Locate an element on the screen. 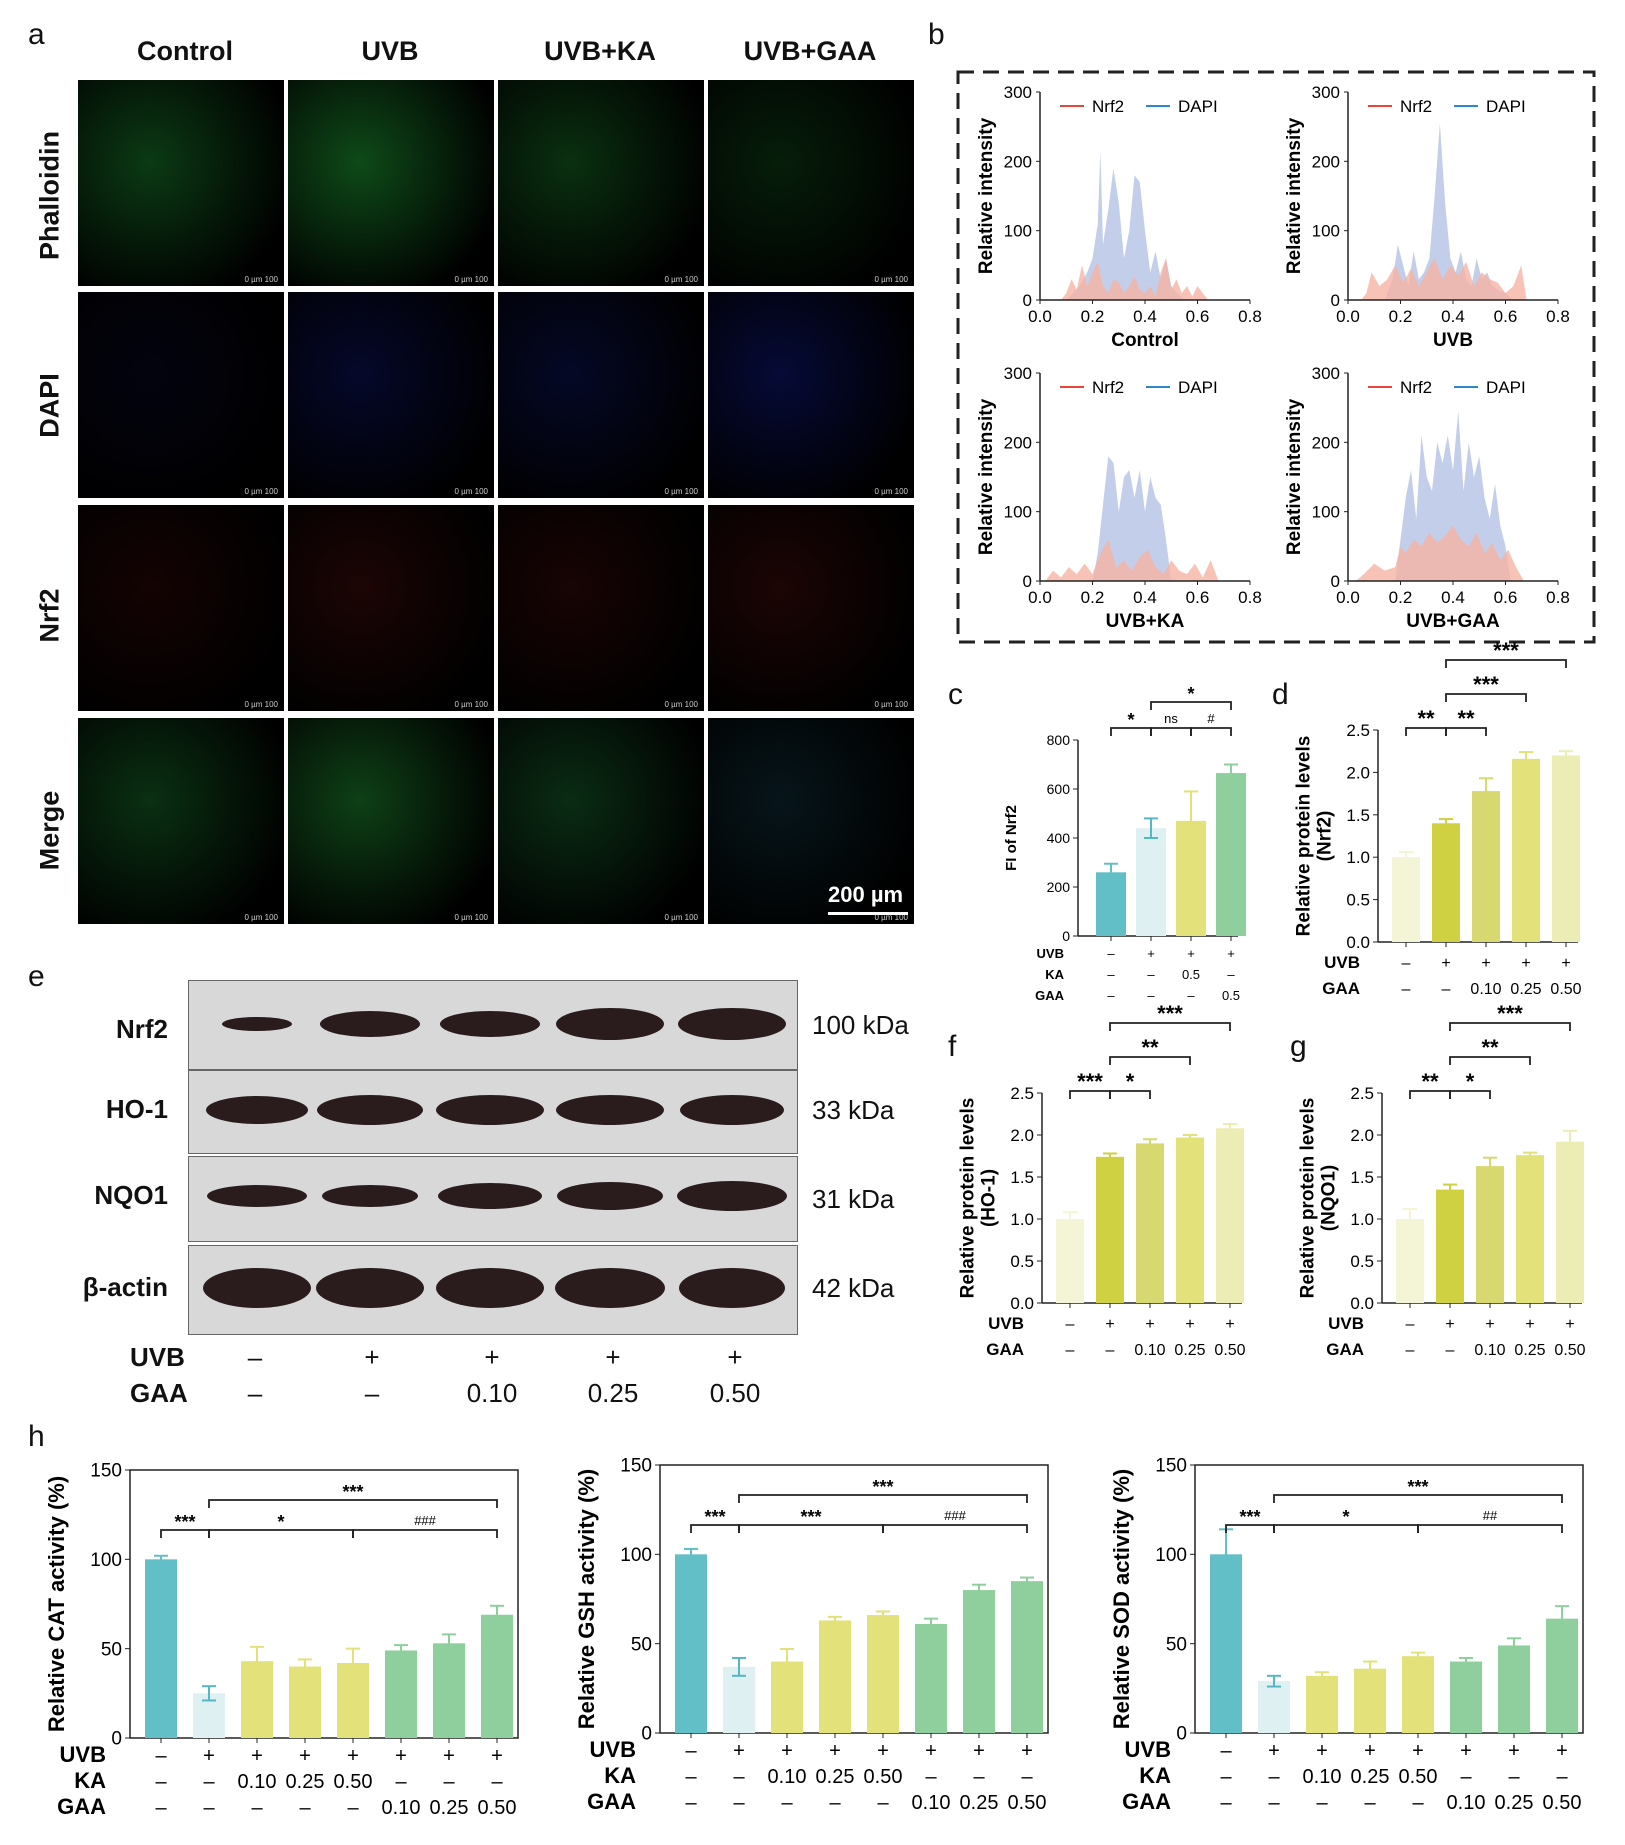 The image size is (1625, 1845). series-area-nrf2 is located at coordinates (1439, 553).